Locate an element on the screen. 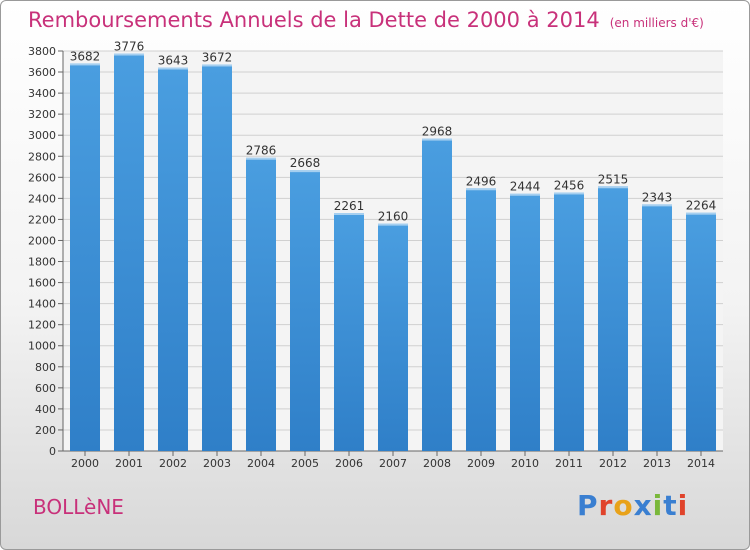  bar-value-label: 2343 is located at coordinates (657, 197).